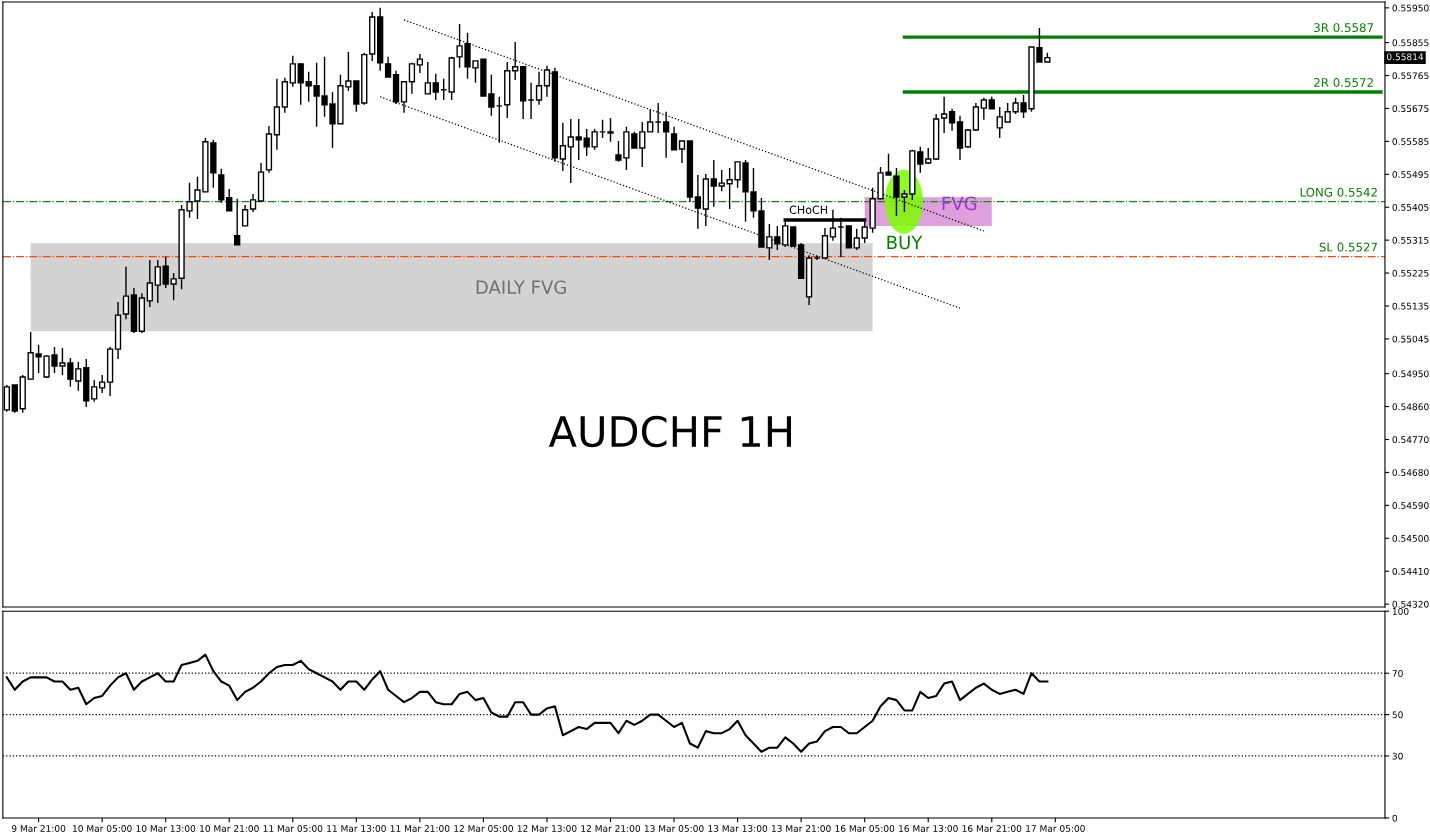  What do you see at coordinates (420, 828) in the screenshot?
I see `x-tick-label: 11 Mar 21:00` at bounding box center [420, 828].